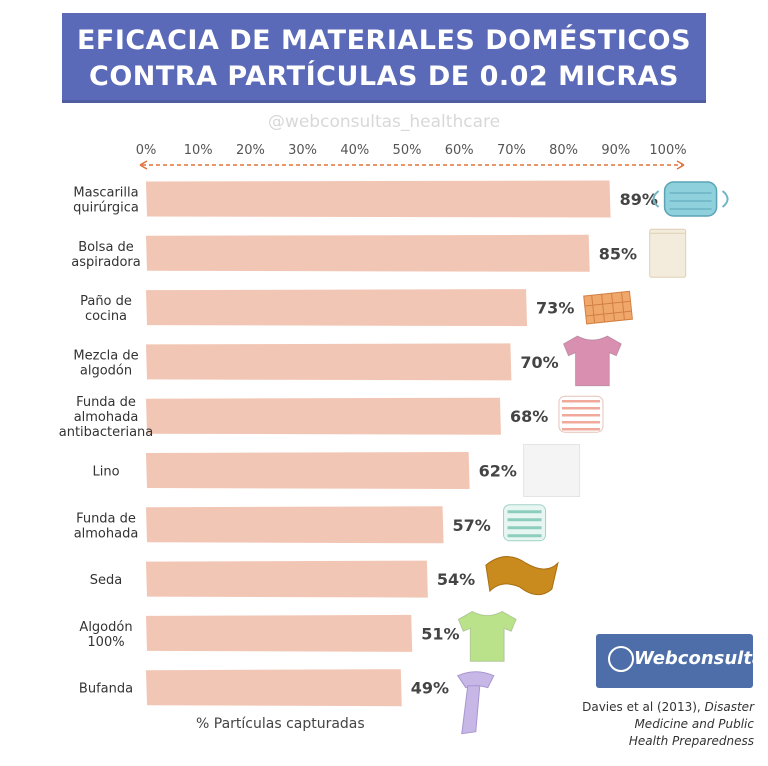 This screenshot has width=768, height=766. I want to click on x-tick-label: 70%, so click(511, 150).